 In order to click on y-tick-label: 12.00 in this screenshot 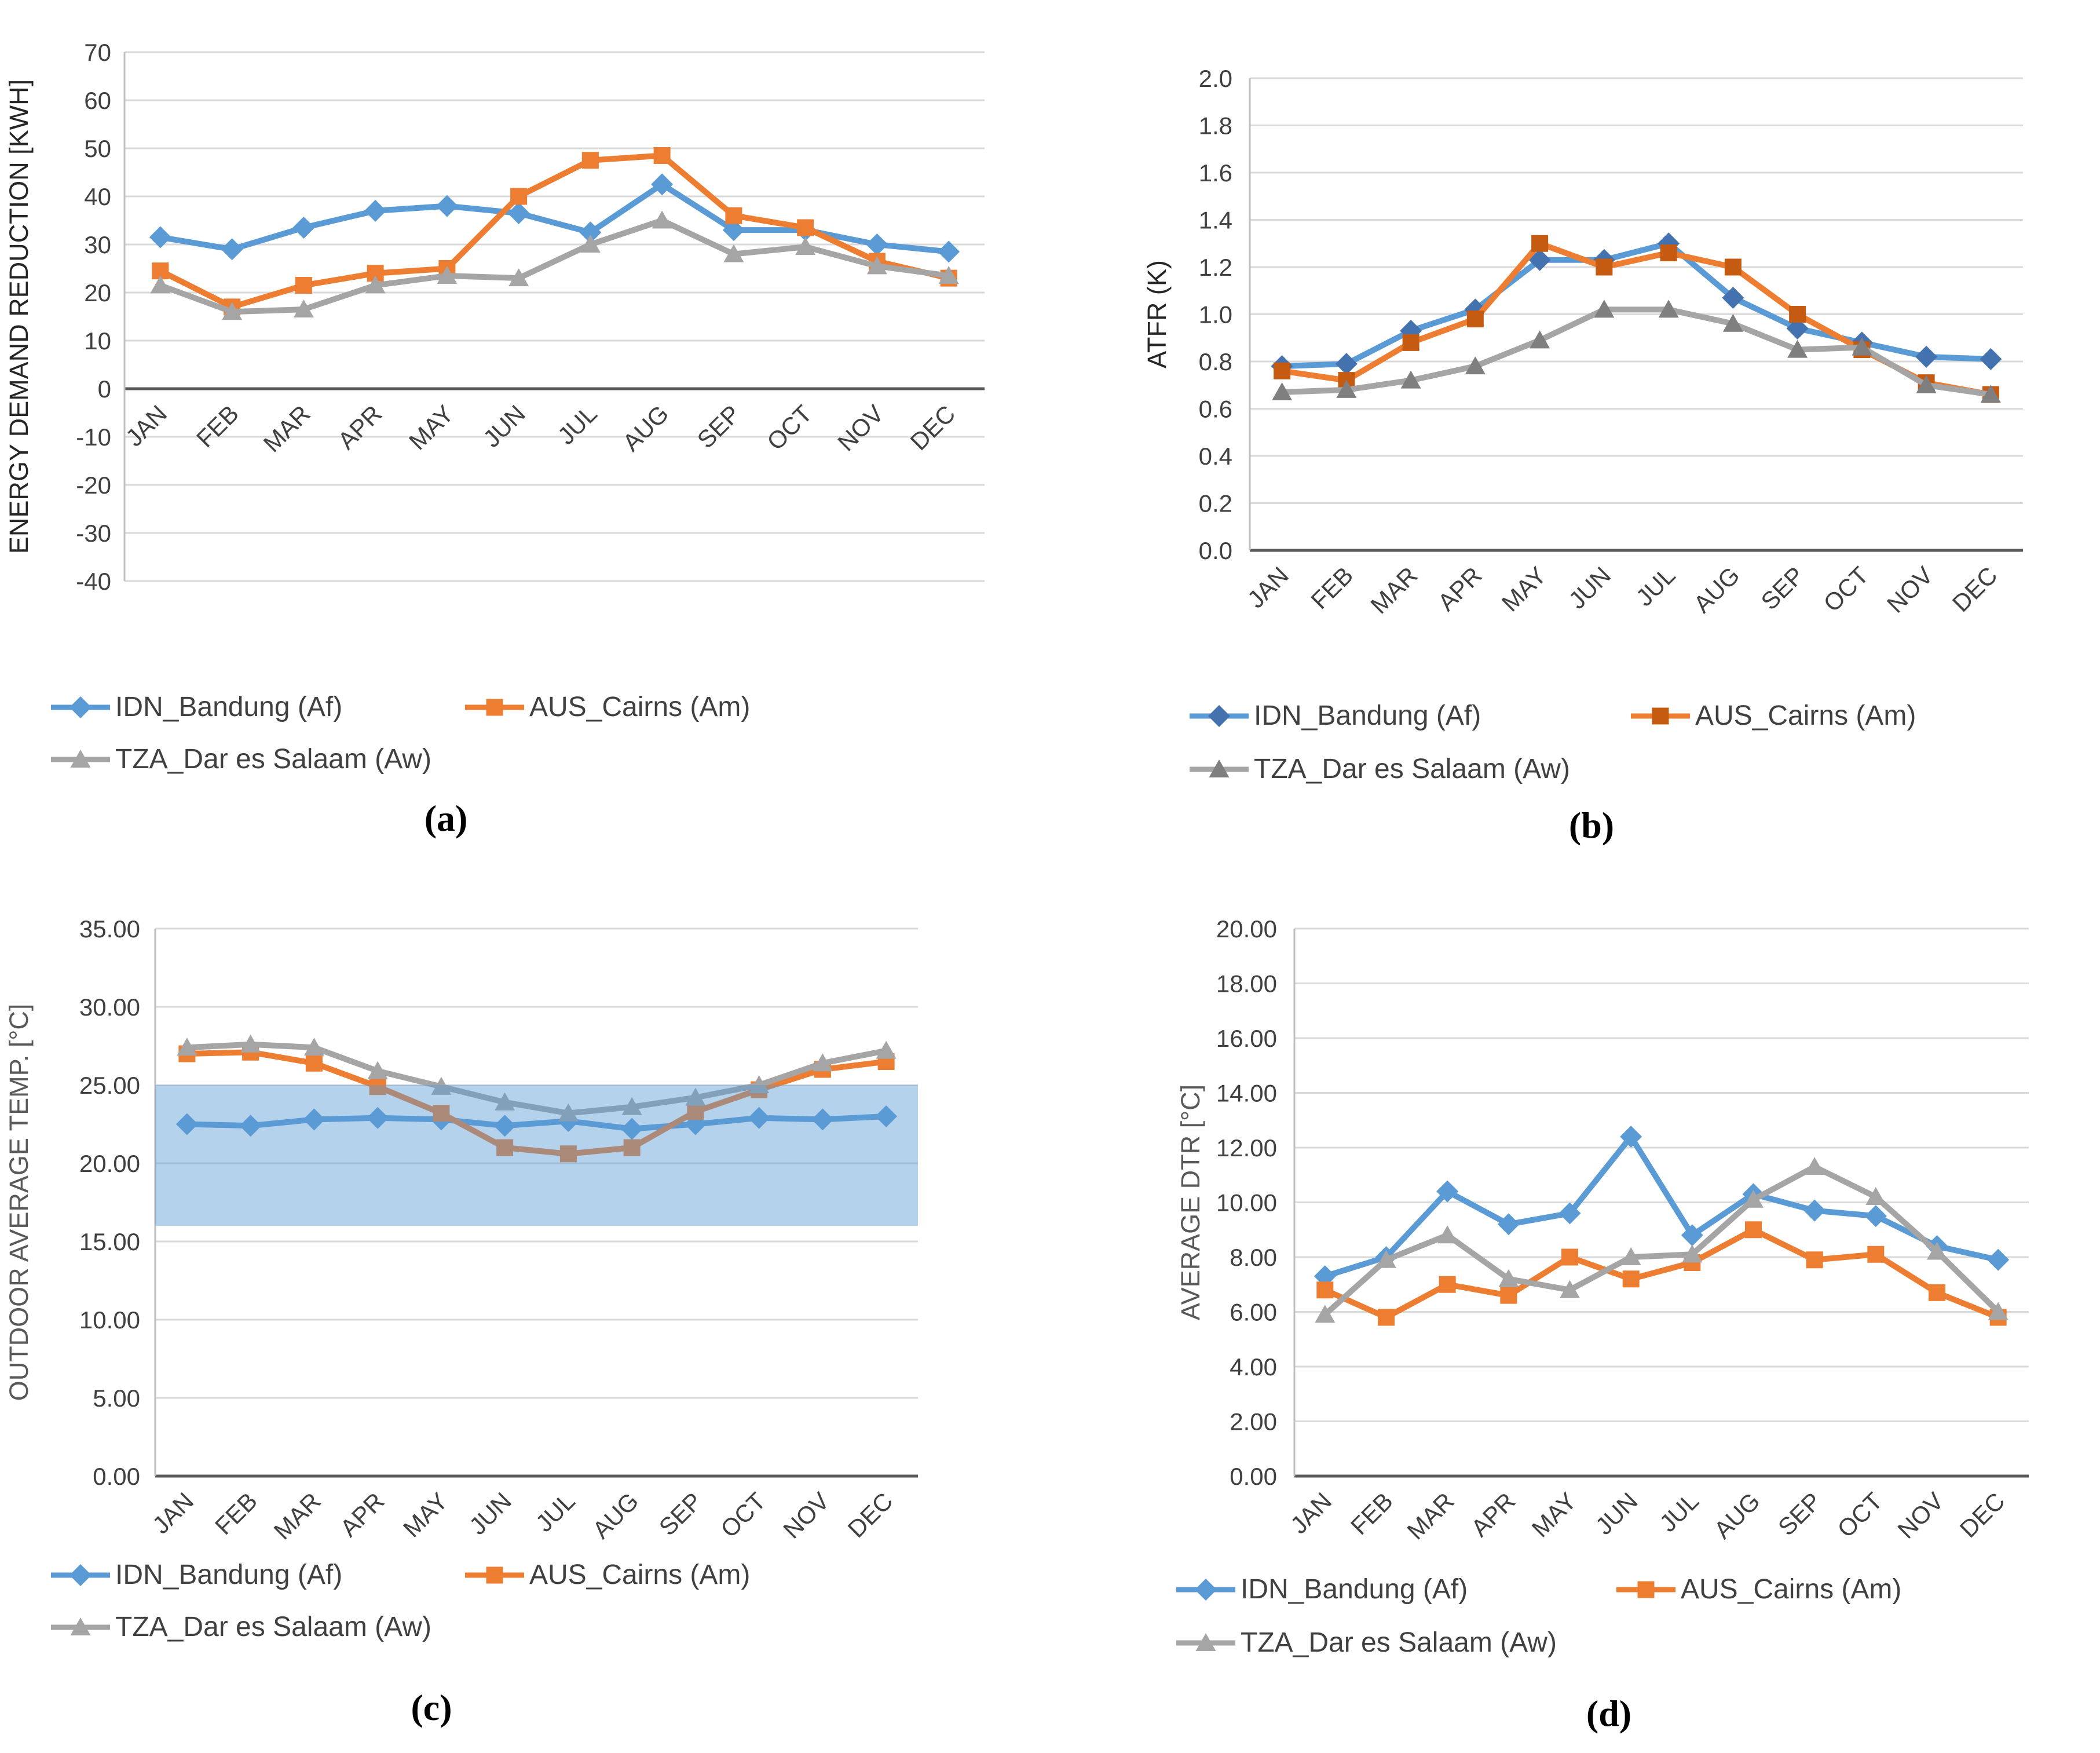, I will do `click(1246, 1148)`.